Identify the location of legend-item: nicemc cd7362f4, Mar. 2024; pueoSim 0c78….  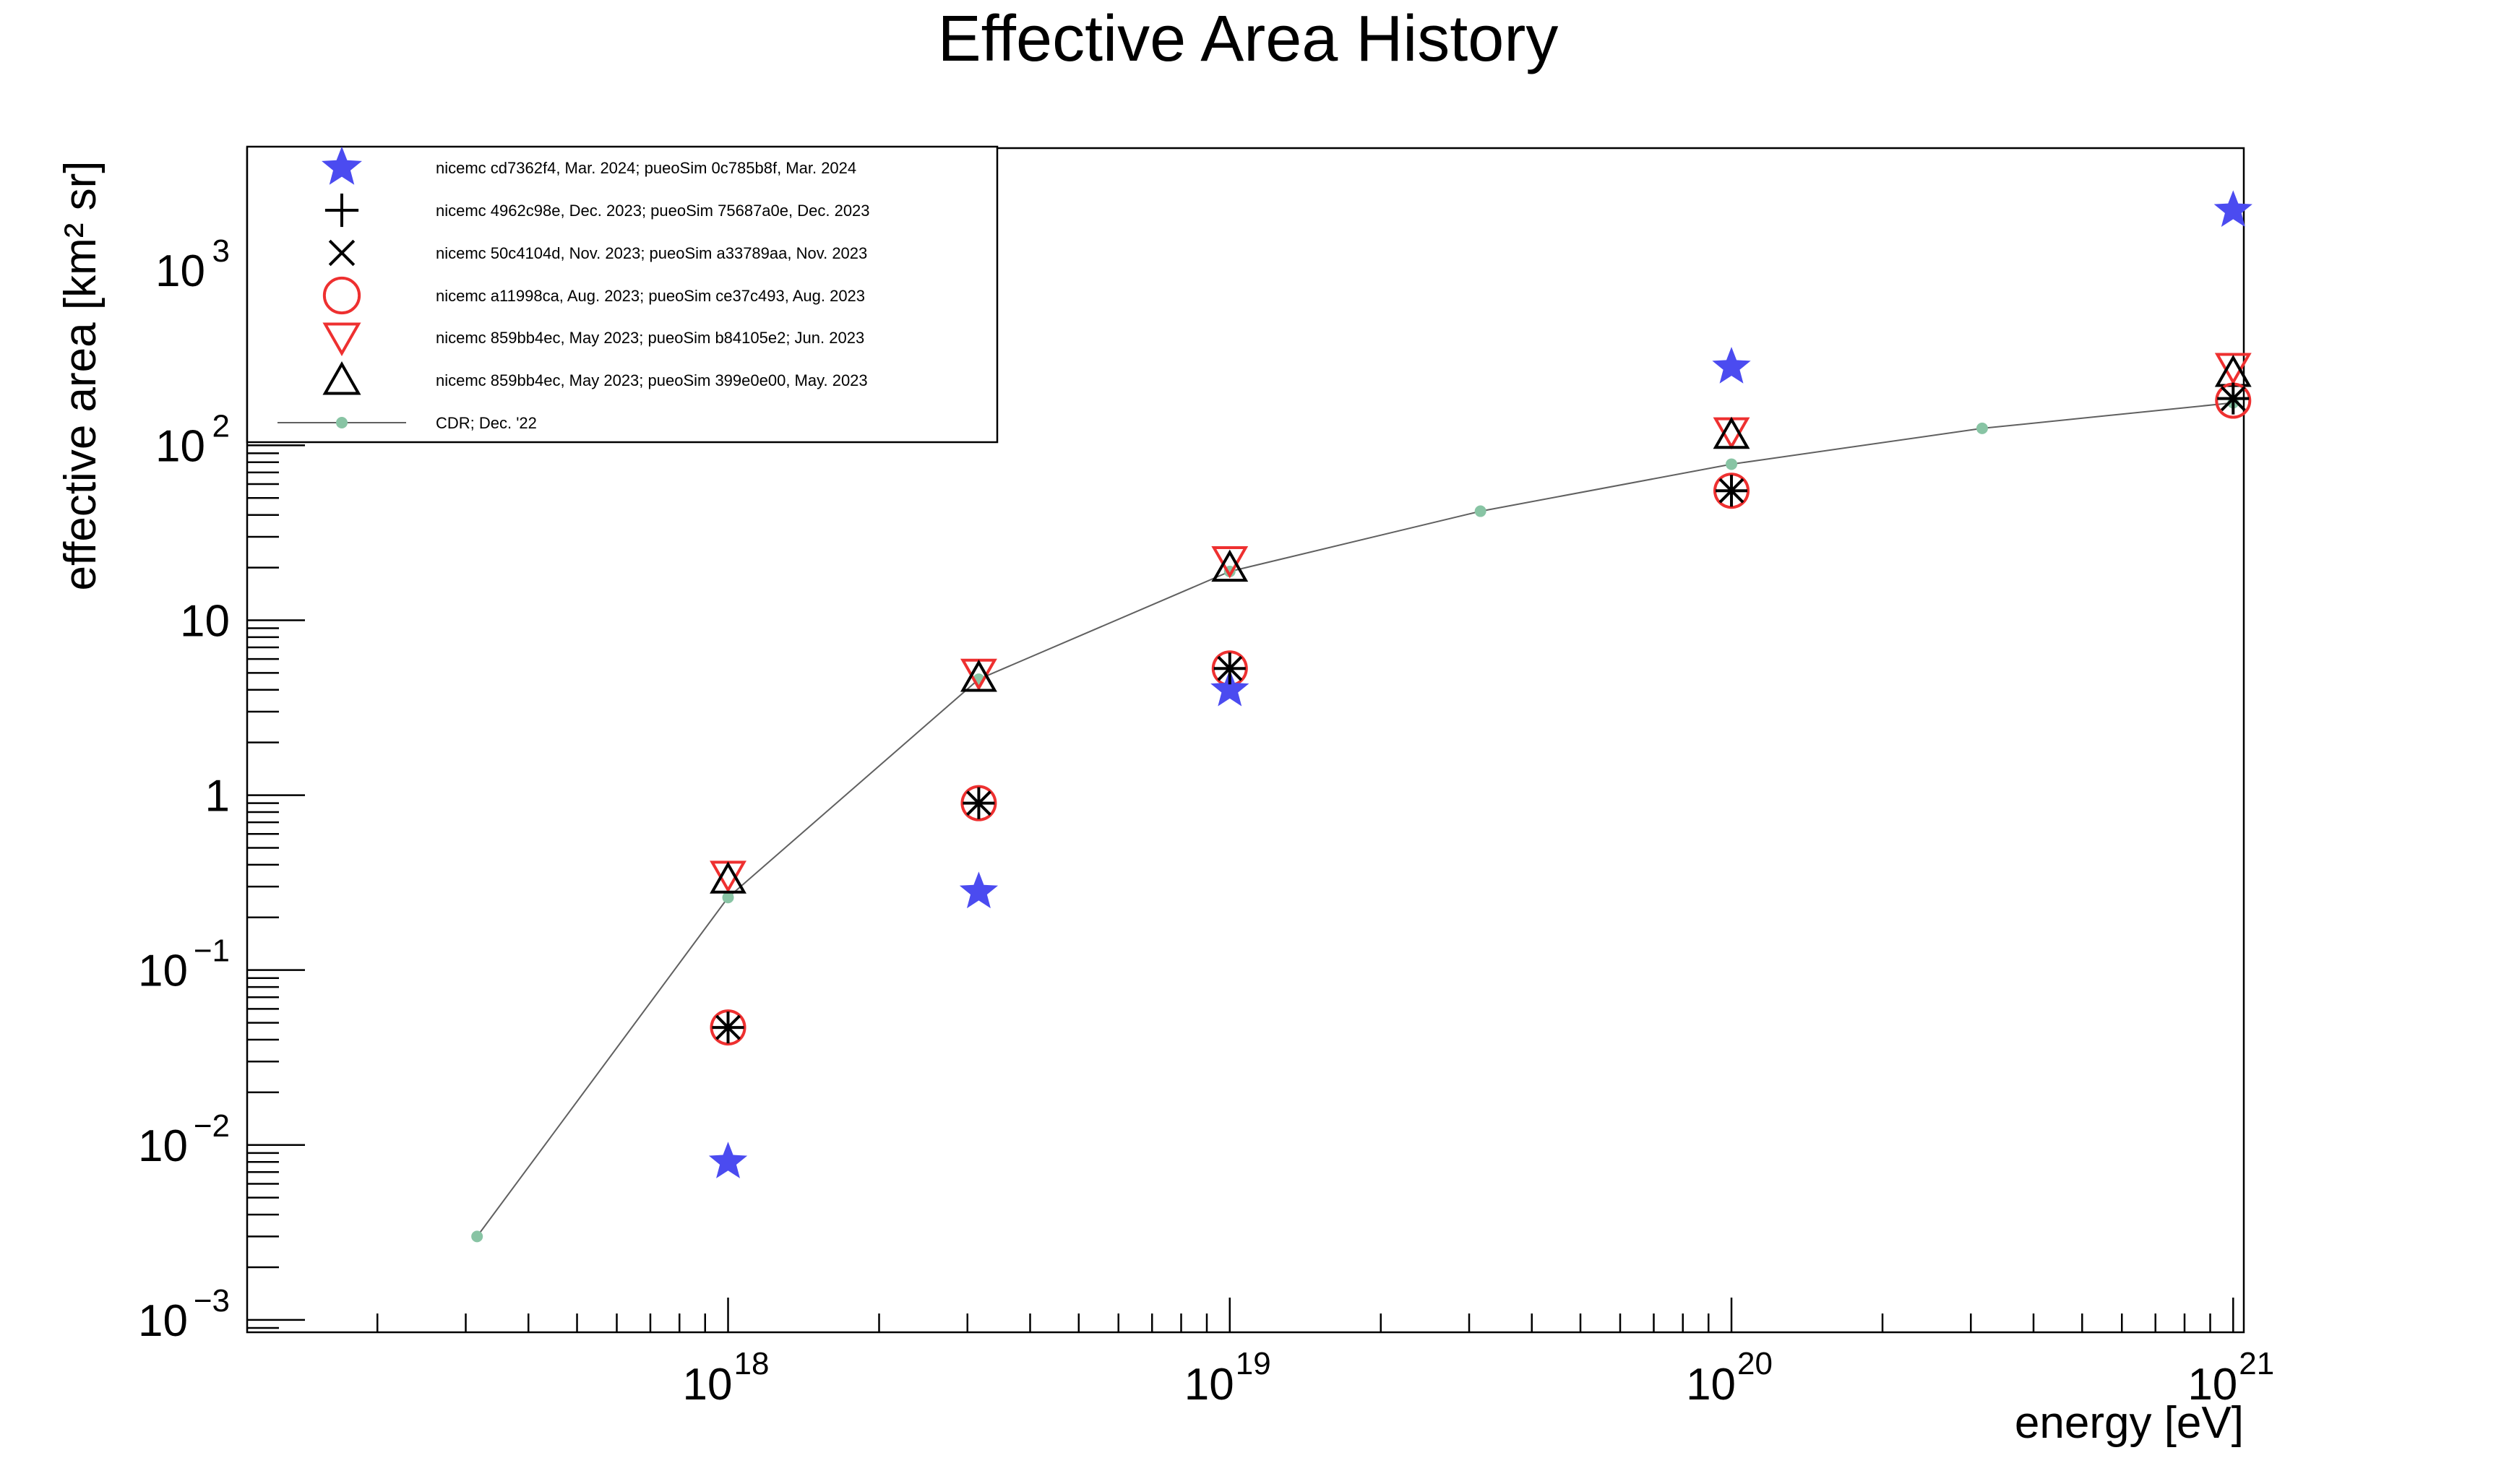
(589, 165).